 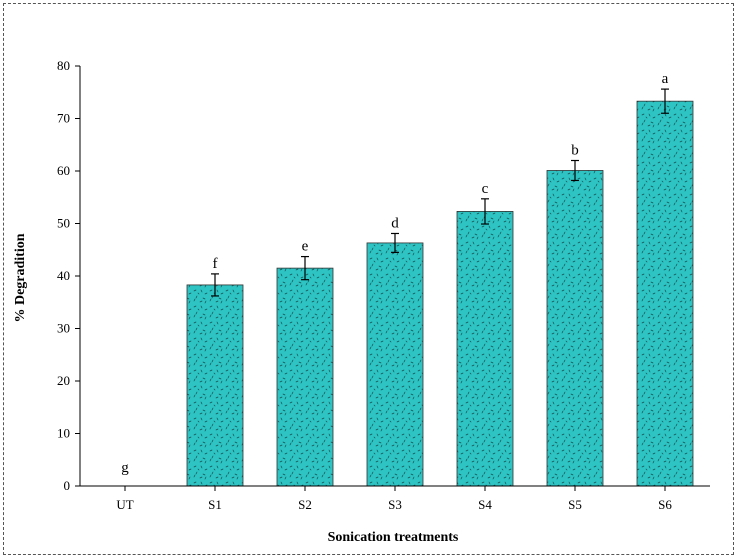 I want to click on significance-letter: e, so click(x=305, y=247).